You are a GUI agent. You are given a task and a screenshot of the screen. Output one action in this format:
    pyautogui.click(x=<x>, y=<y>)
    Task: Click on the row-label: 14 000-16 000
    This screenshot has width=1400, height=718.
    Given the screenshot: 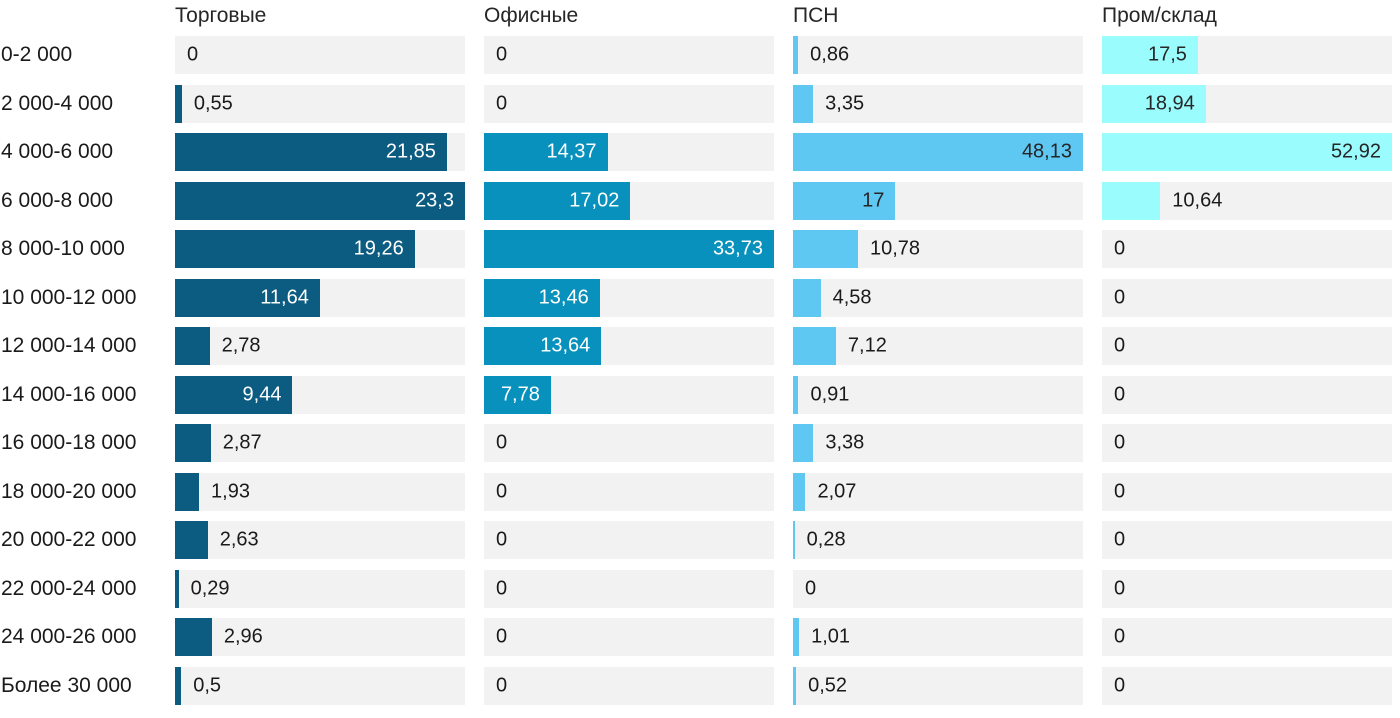 What is the action you would take?
    pyautogui.click(x=69, y=394)
    